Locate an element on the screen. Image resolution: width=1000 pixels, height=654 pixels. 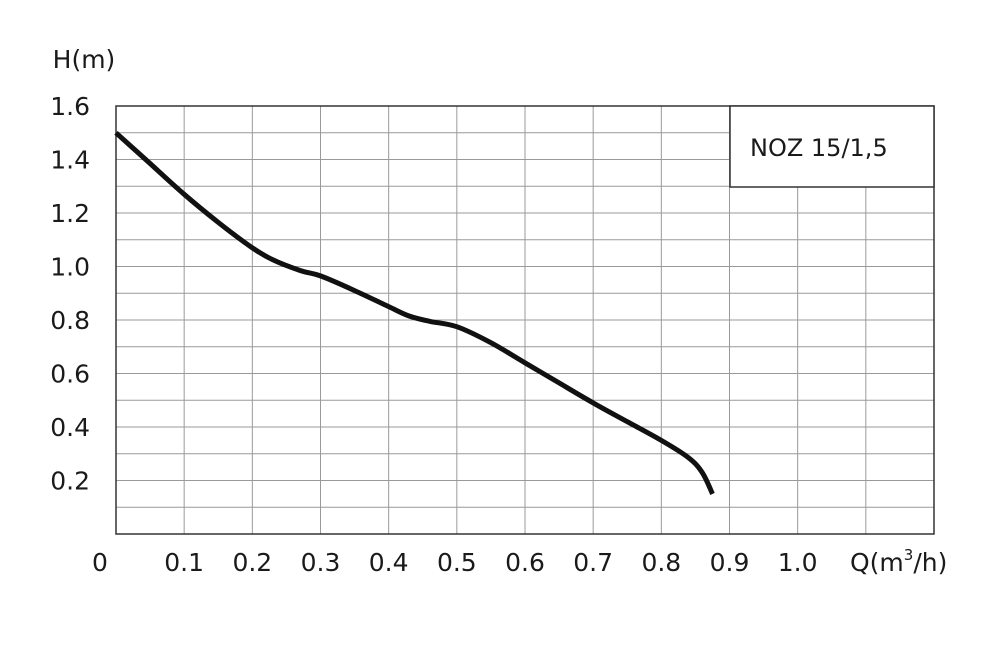
x-tick-label: 0.6 is located at coordinates (525, 562).